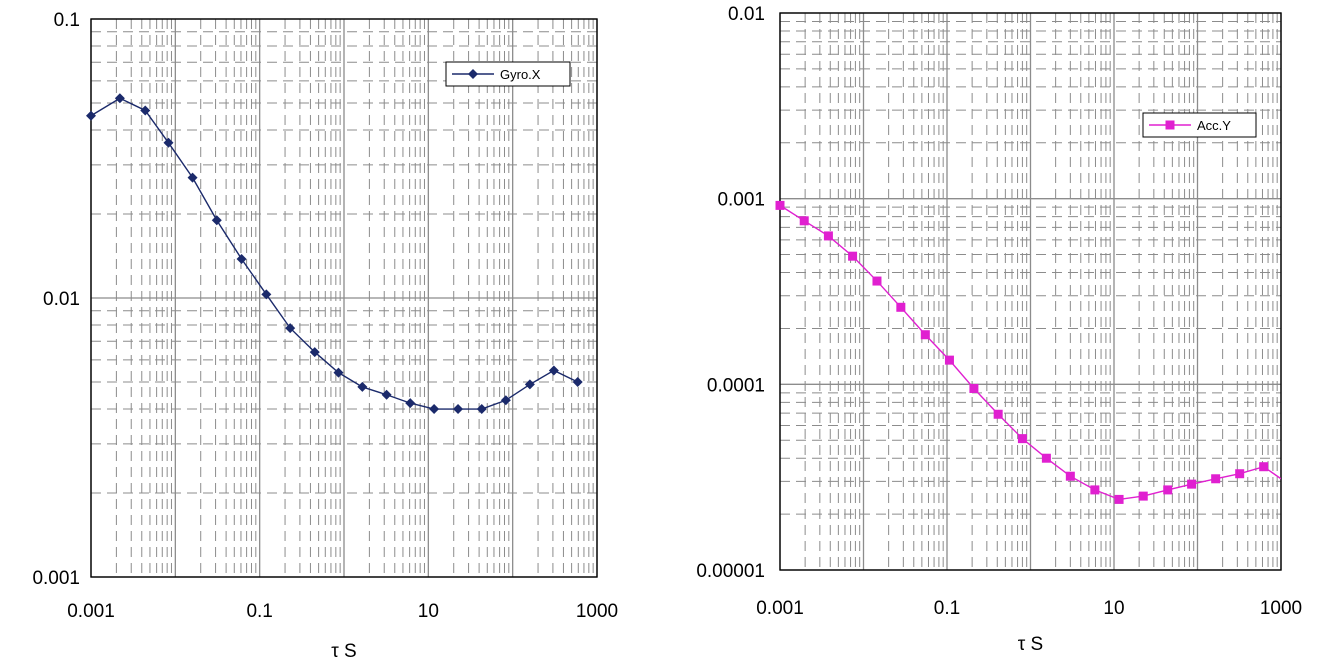  I want to click on y-tick-label: 0.00001, so click(730, 571).